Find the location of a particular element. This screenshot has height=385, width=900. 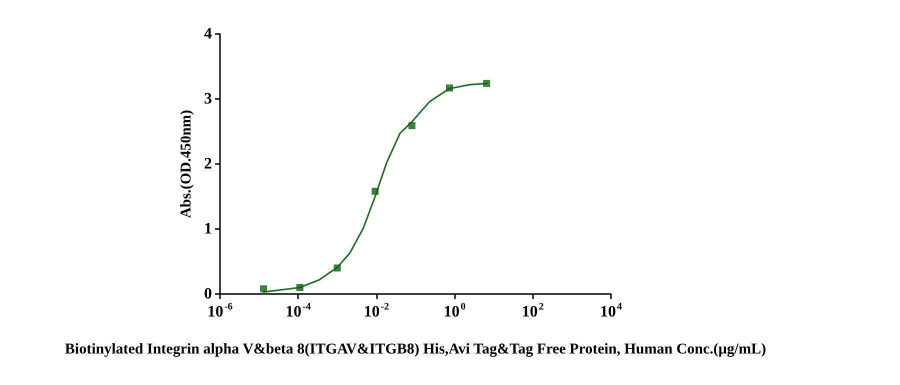

y-tick-label: 1 is located at coordinates (208, 229).